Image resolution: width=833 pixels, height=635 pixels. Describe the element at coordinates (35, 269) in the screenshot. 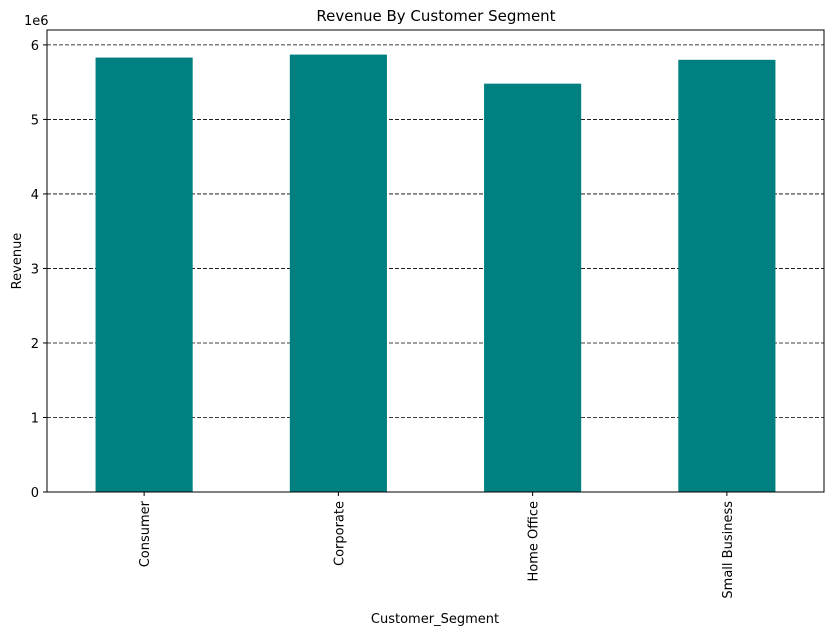

I see `y-tick-label: 3` at that location.